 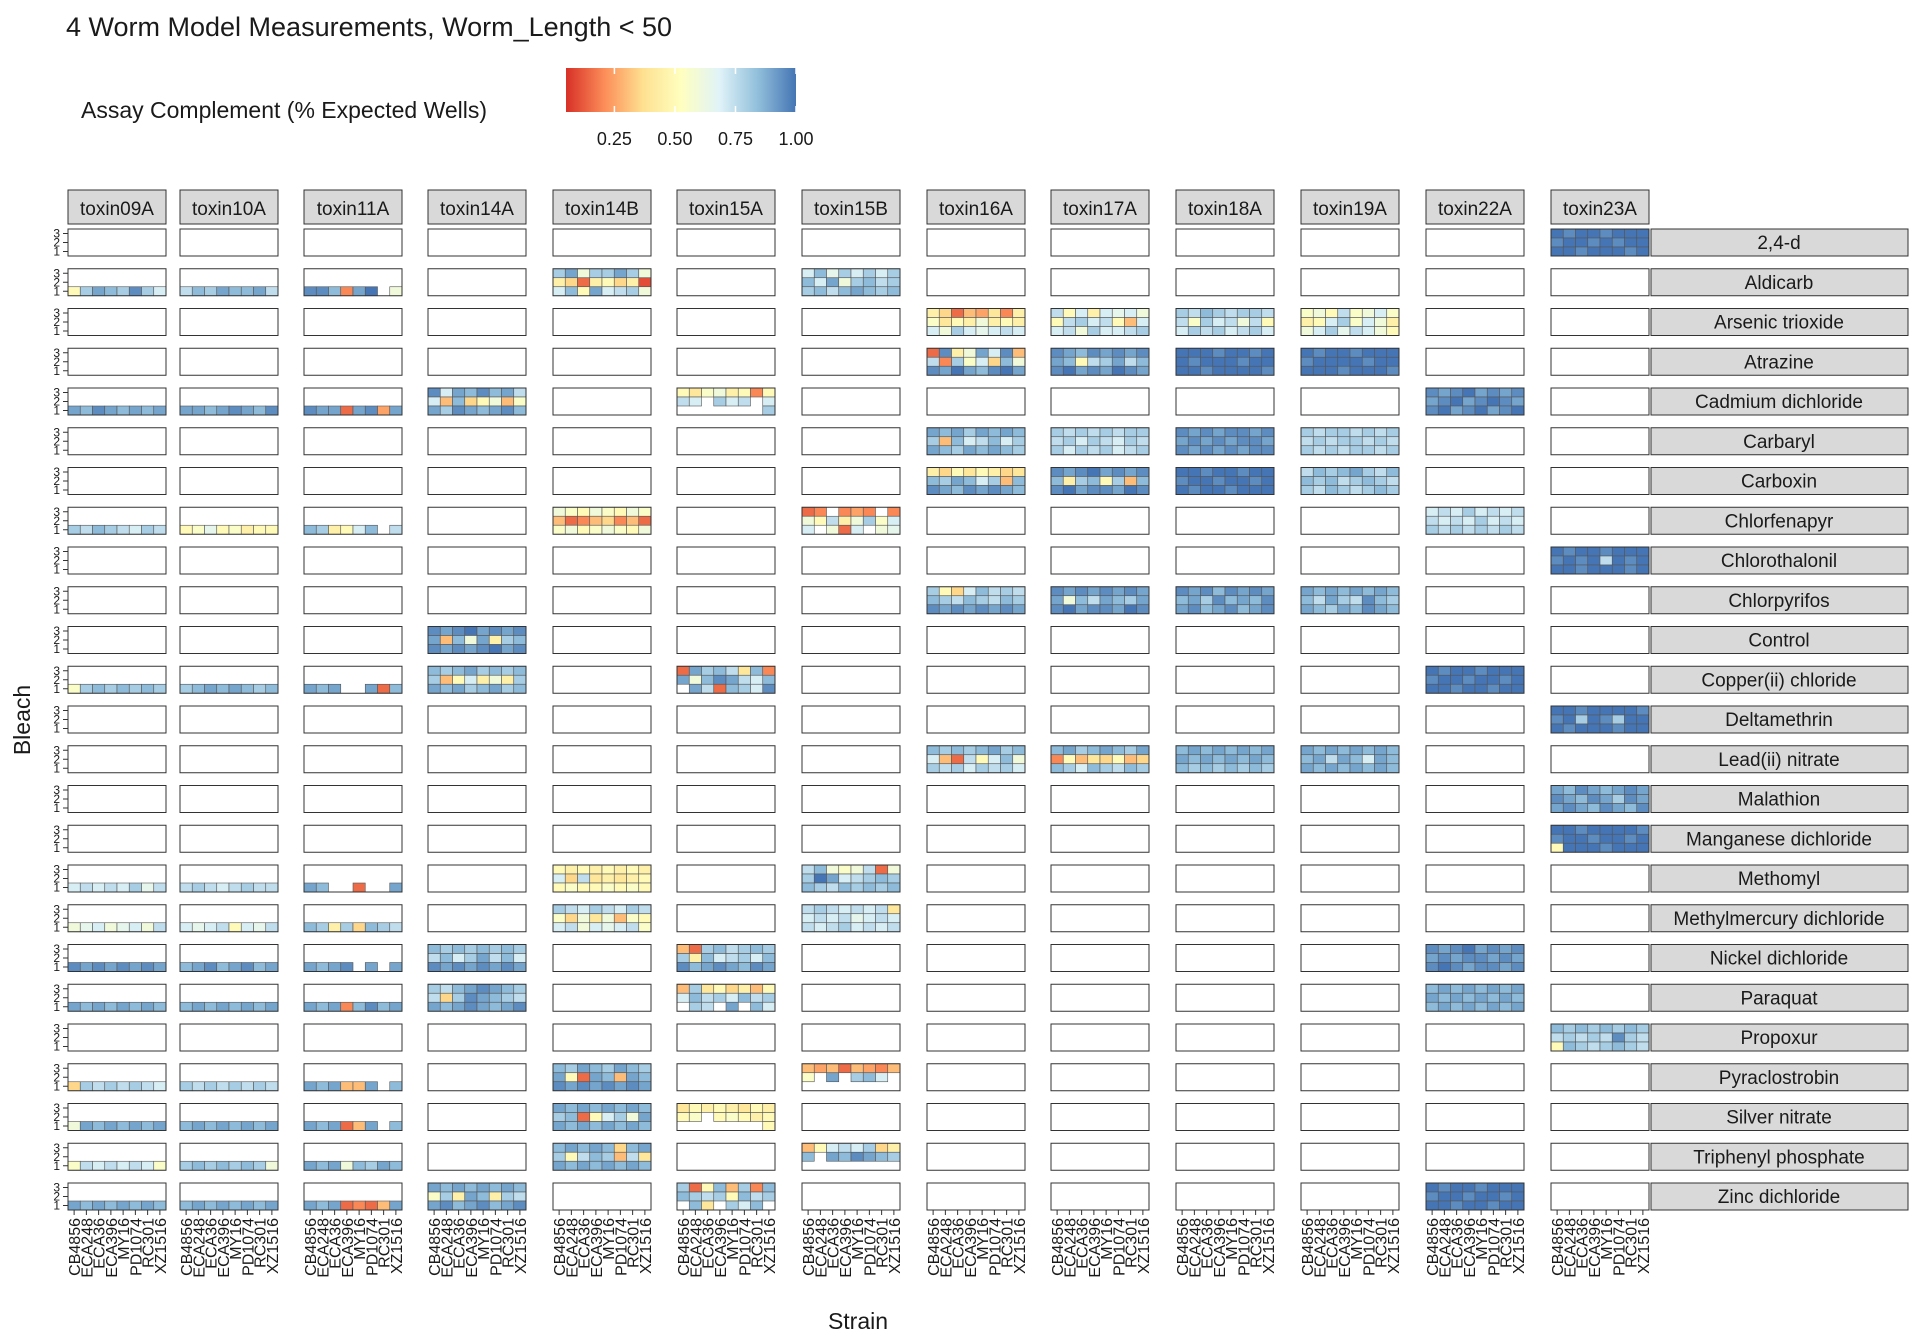 I want to click on row-strip-label: Carbaryl, so click(x=1779, y=442).